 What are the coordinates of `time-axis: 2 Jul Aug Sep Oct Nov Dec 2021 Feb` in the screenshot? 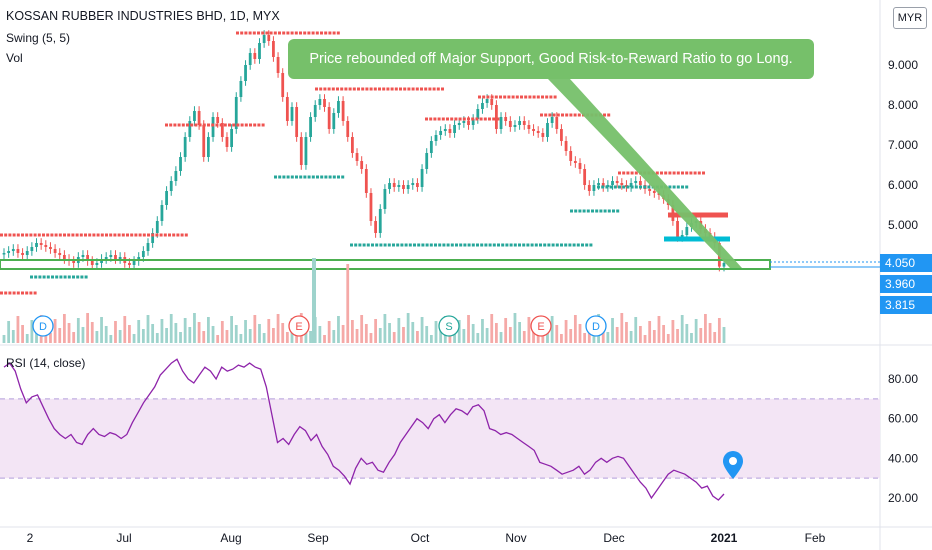 It's located at (466, 535).